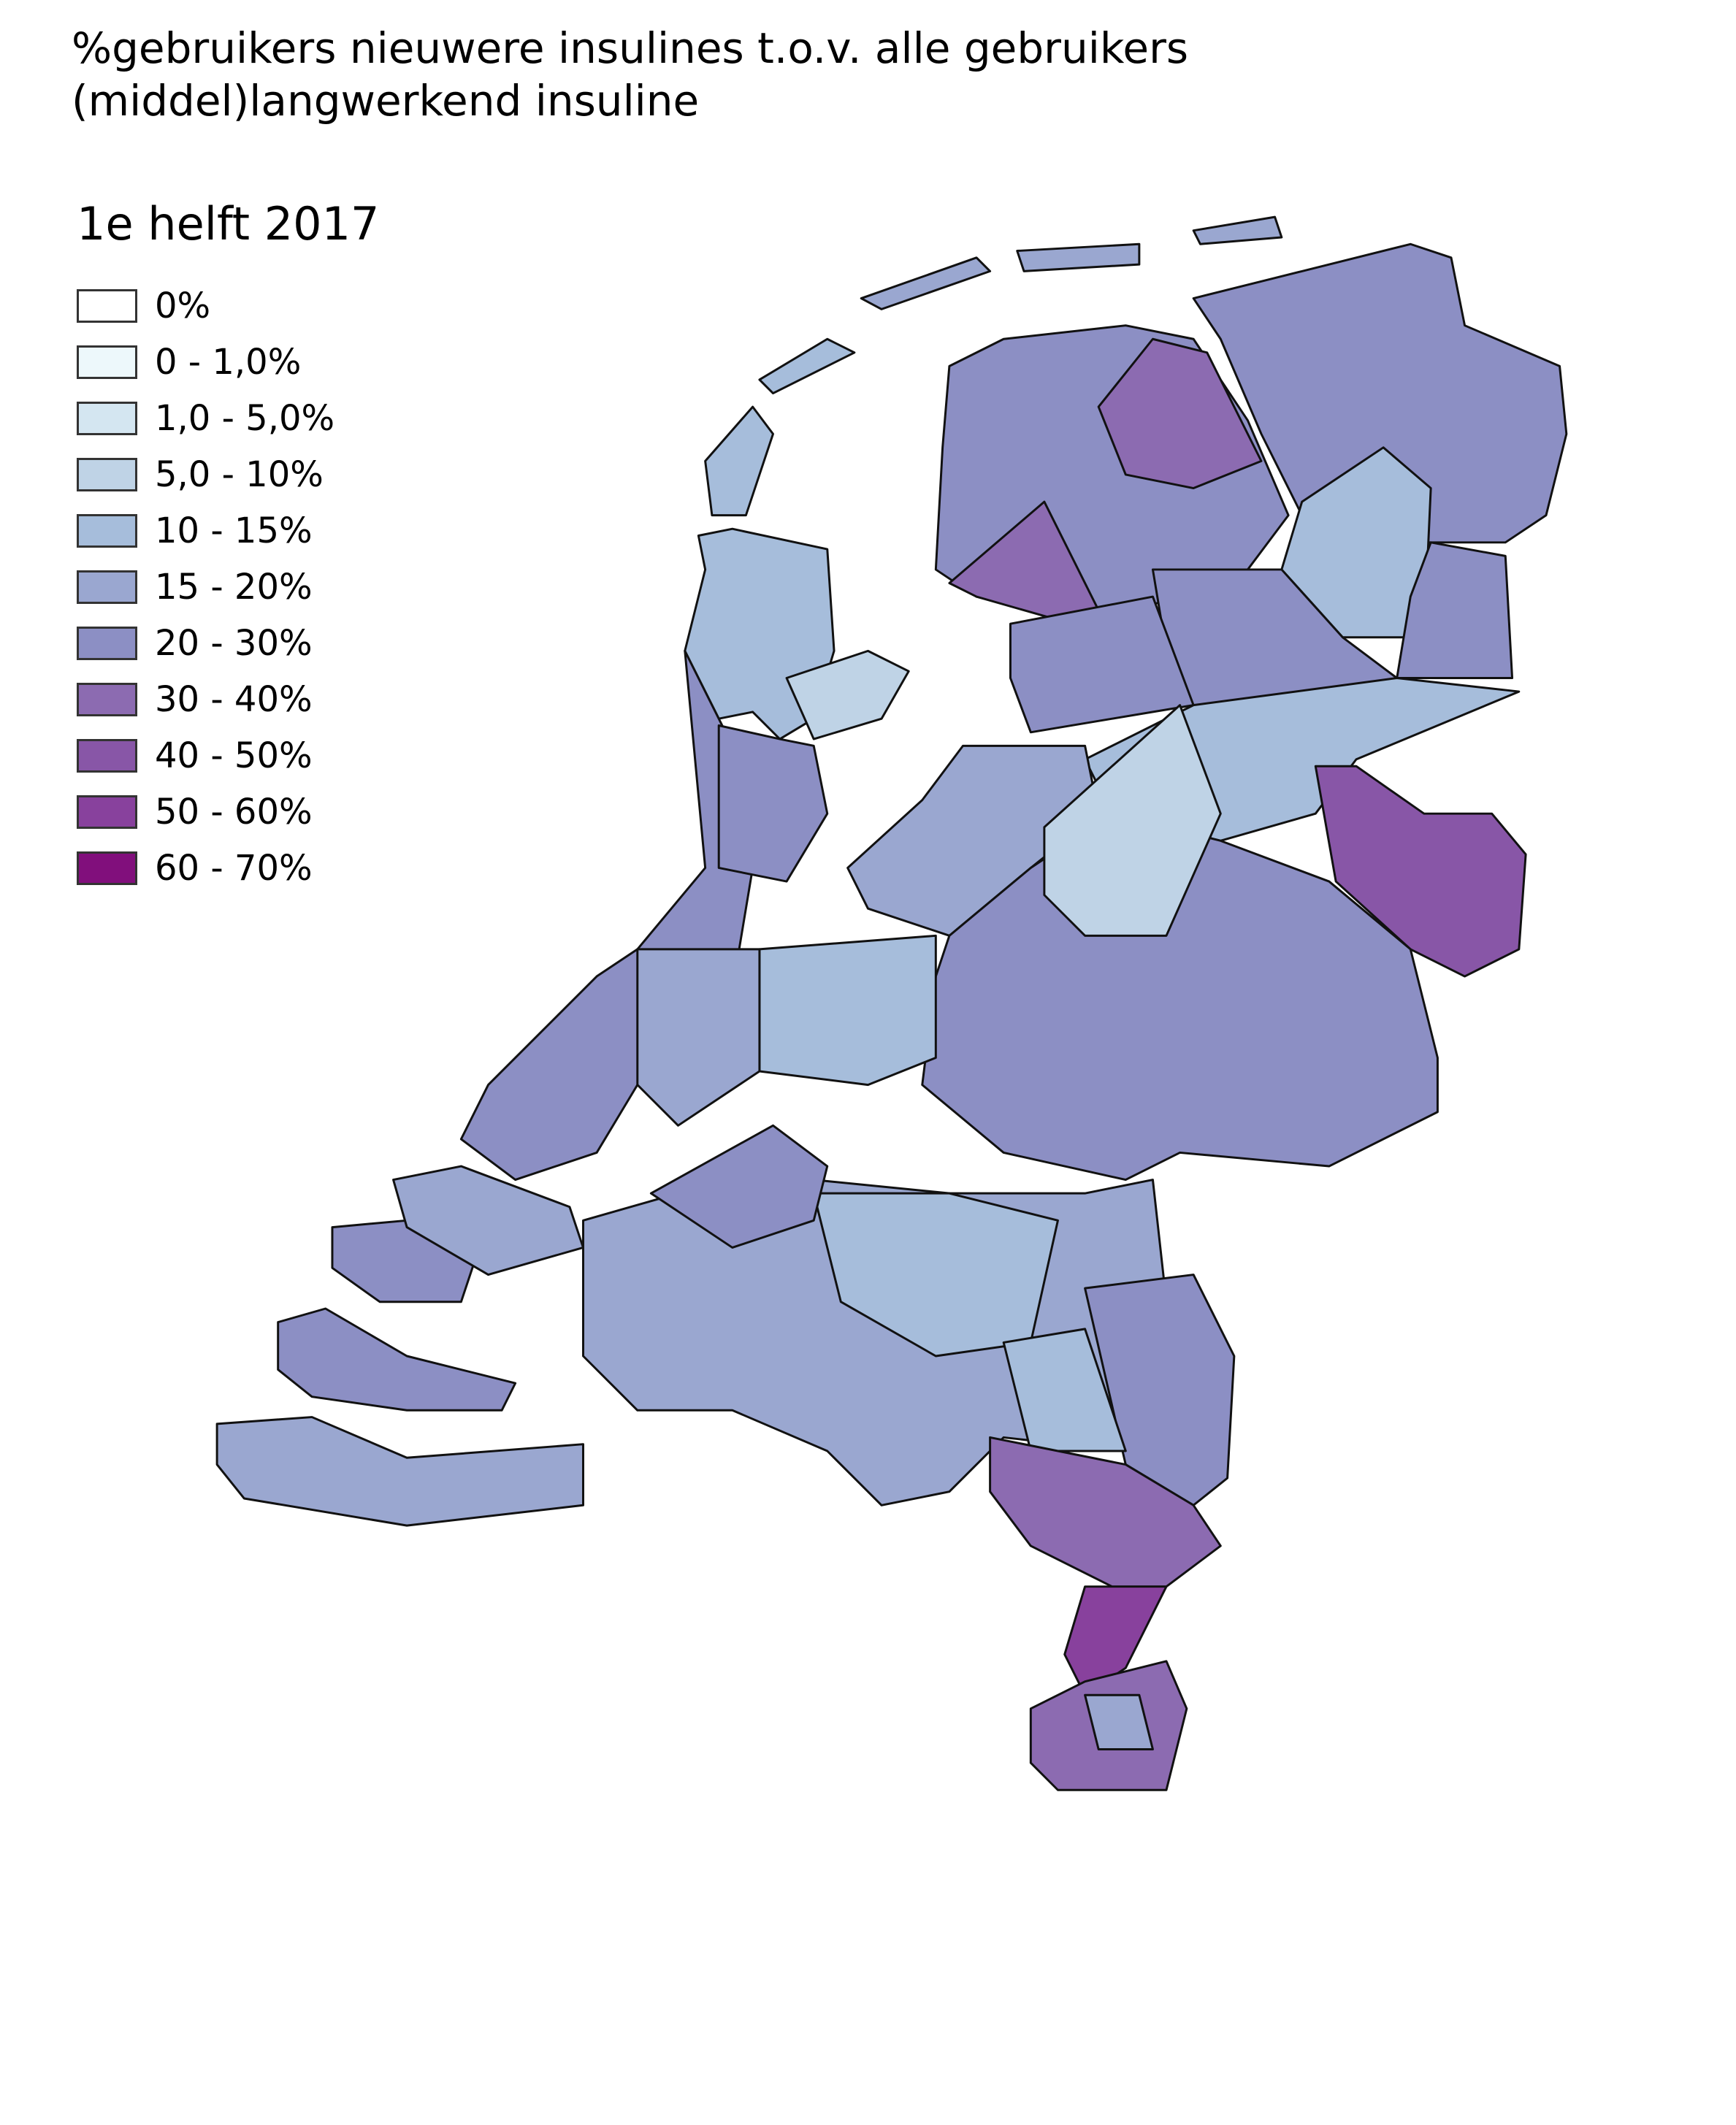 Image resolution: width=1736 pixels, height=2125 pixels. I want to click on legend-item: 20 - 30%, so click(205, 643).